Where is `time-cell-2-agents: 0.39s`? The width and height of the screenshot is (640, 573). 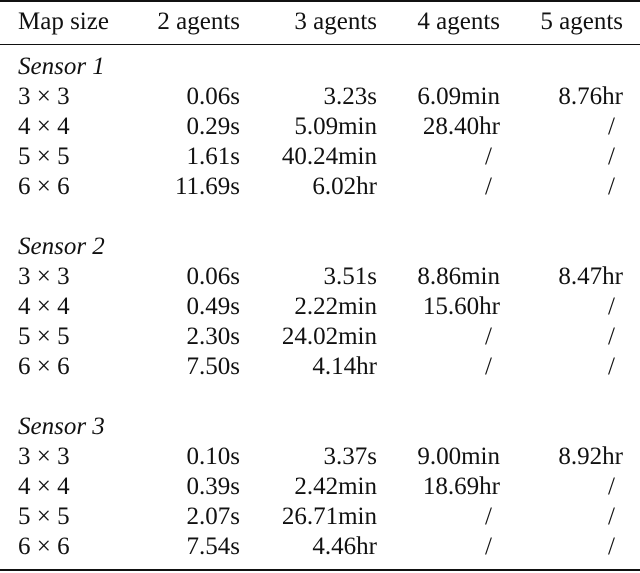
time-cell-2-agents: 0.39s is located at coordinates (213, 486).